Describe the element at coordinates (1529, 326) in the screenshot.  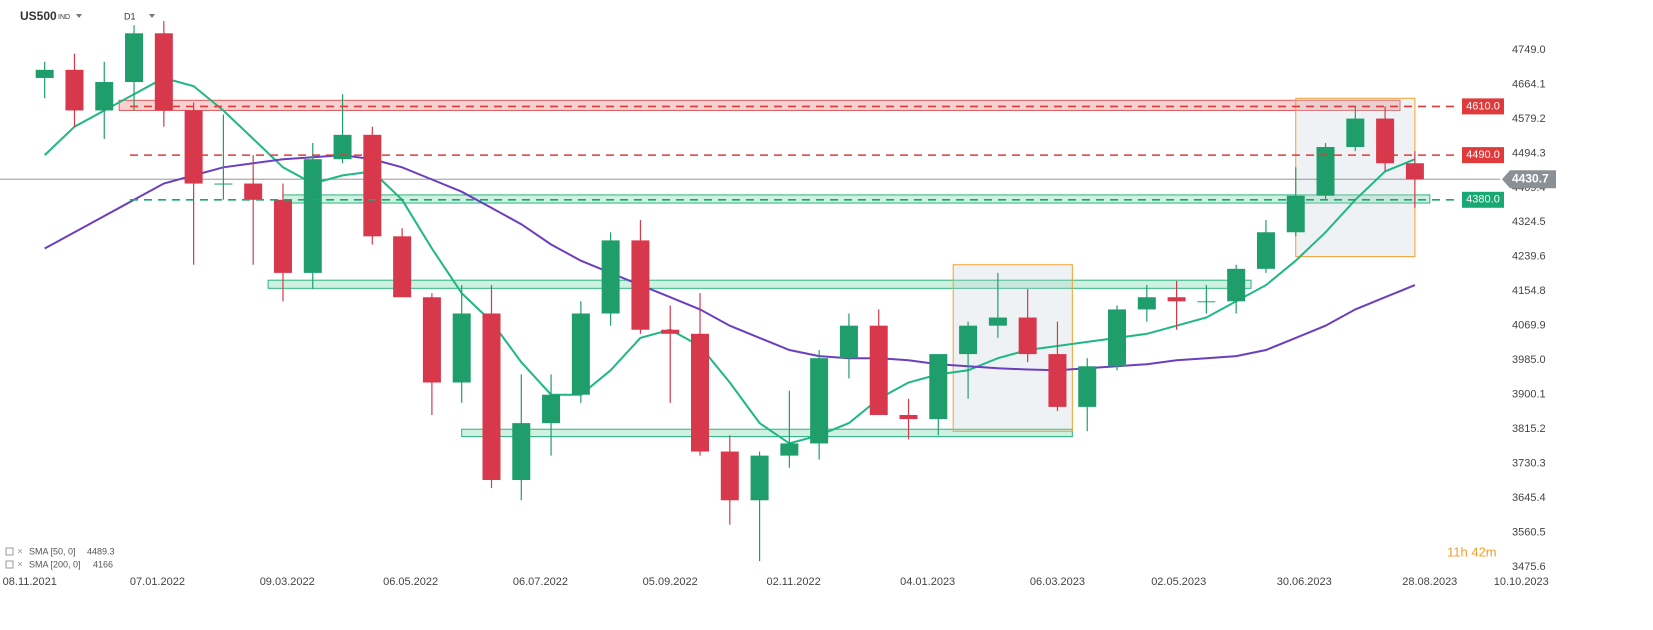
I see `y-tick-label: 4069.9` at that location.